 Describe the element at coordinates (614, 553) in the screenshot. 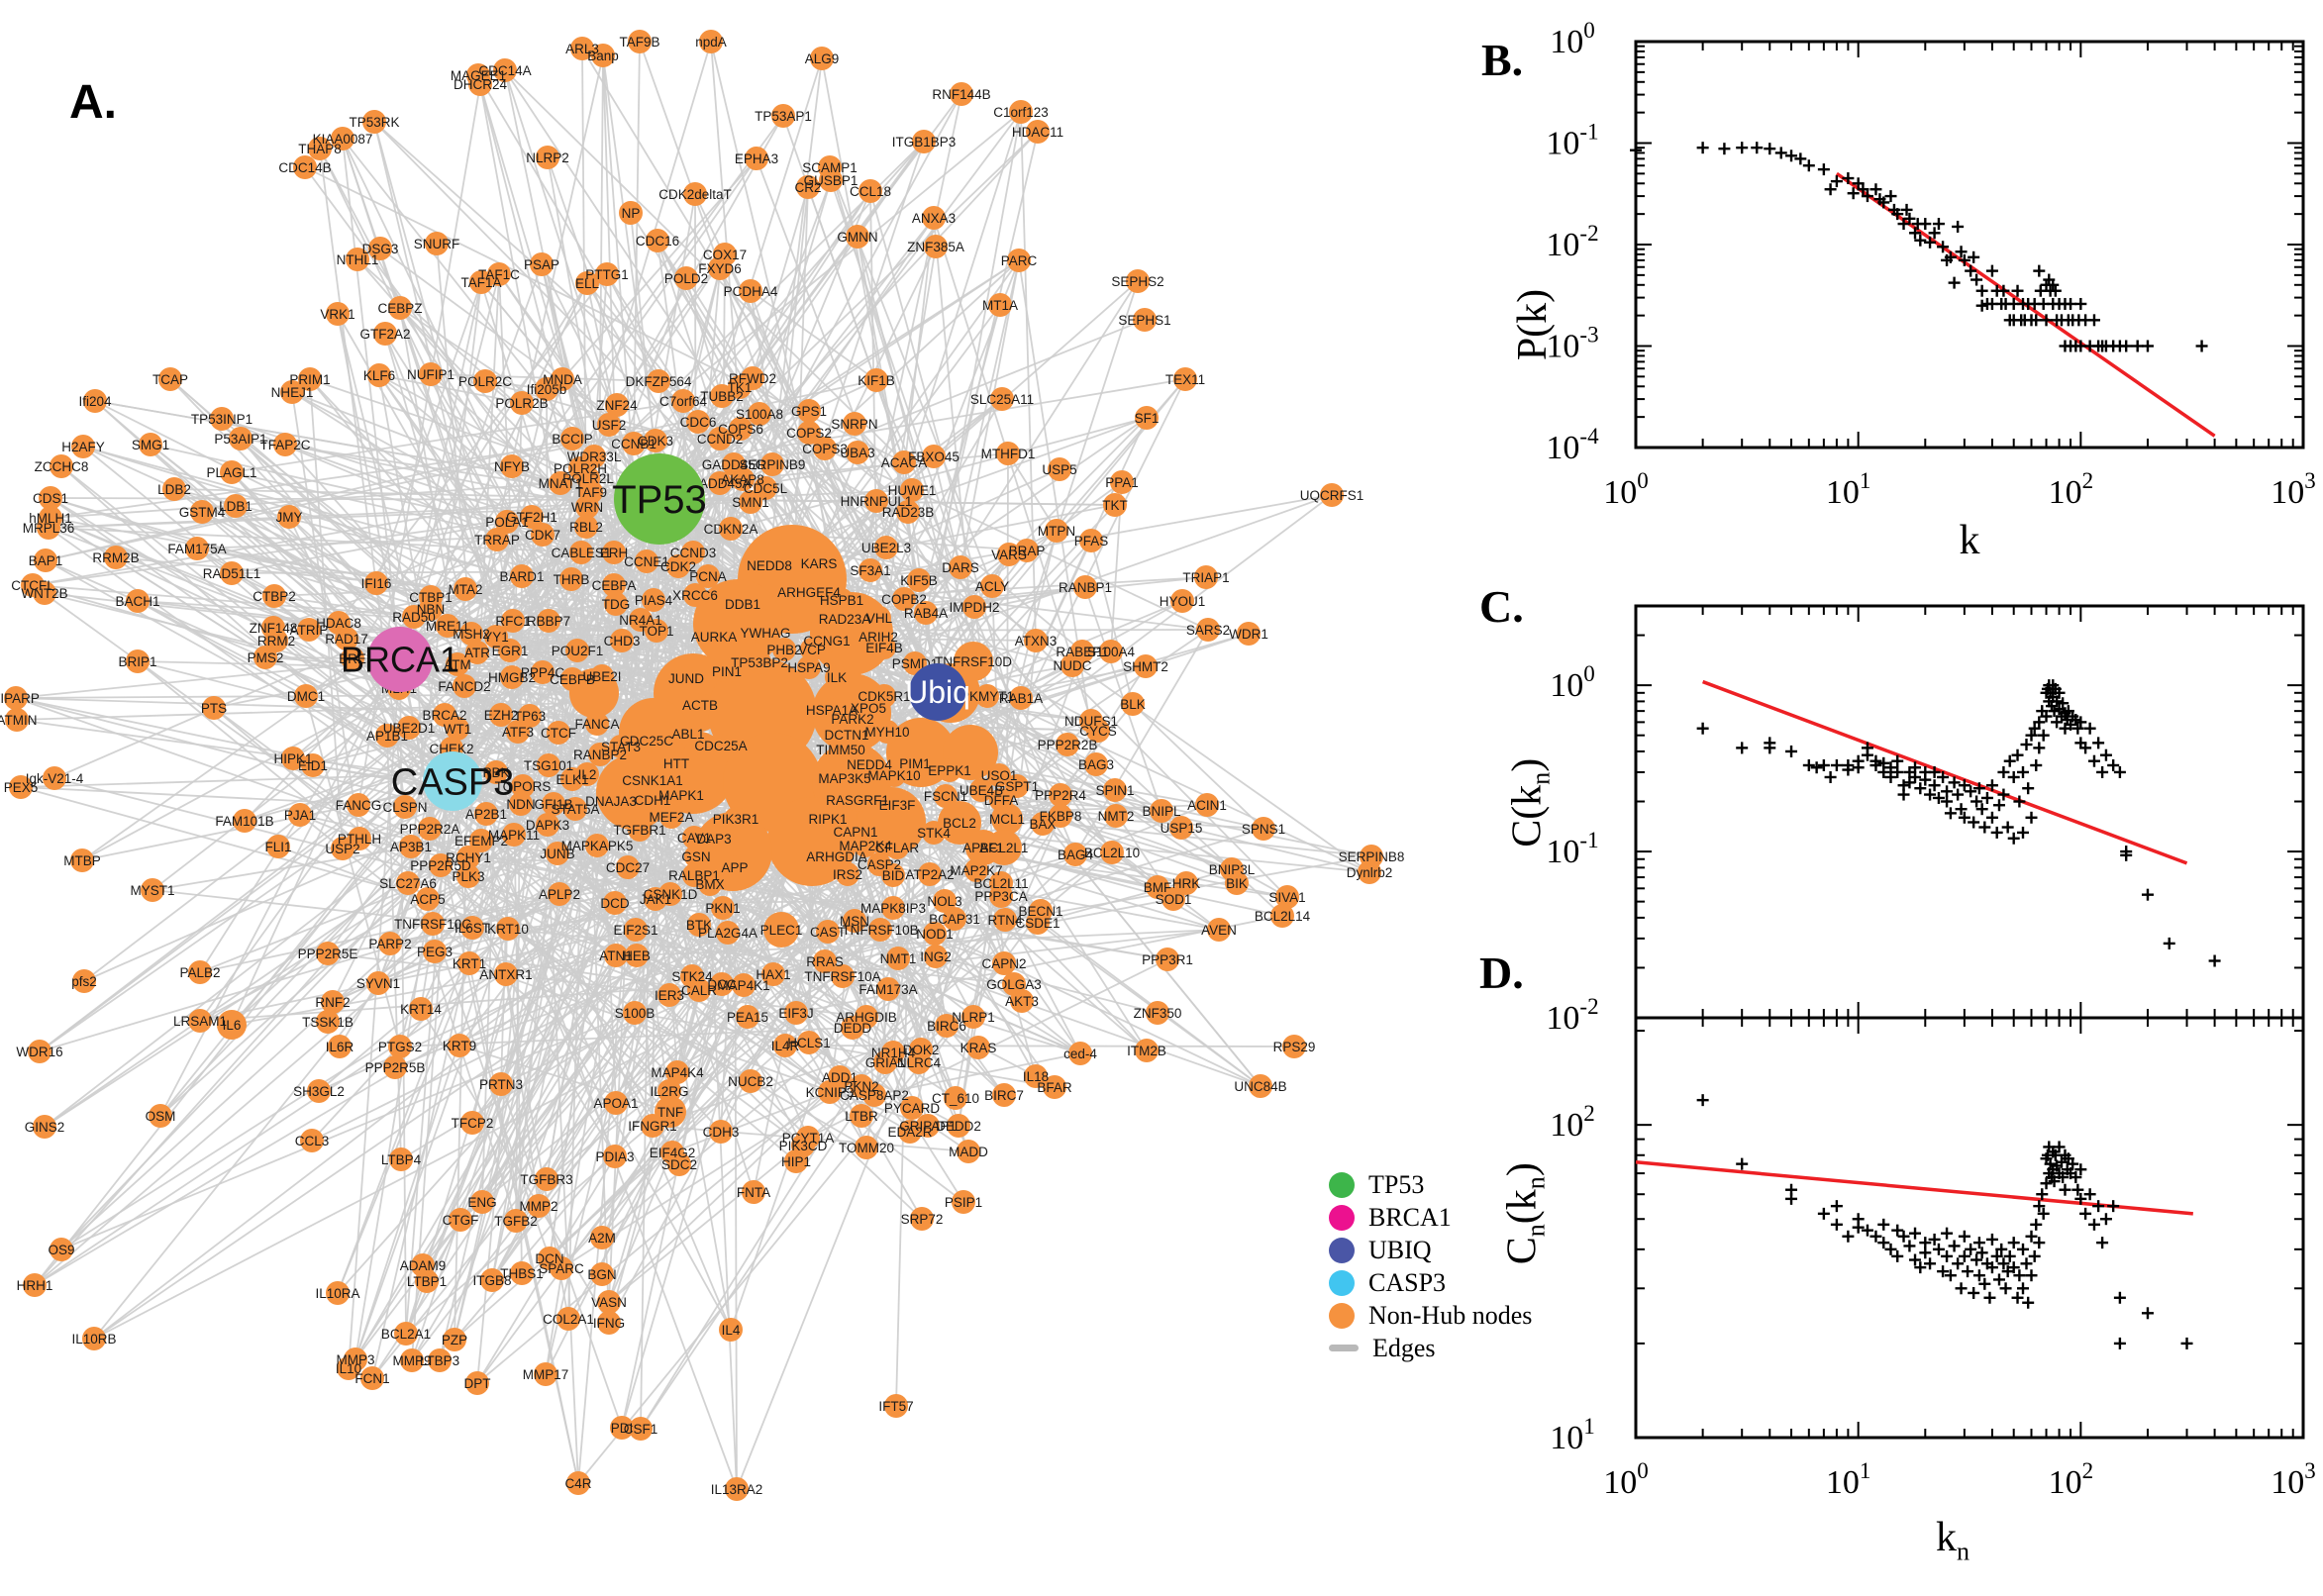

I see `node-label: ERH` at that location.